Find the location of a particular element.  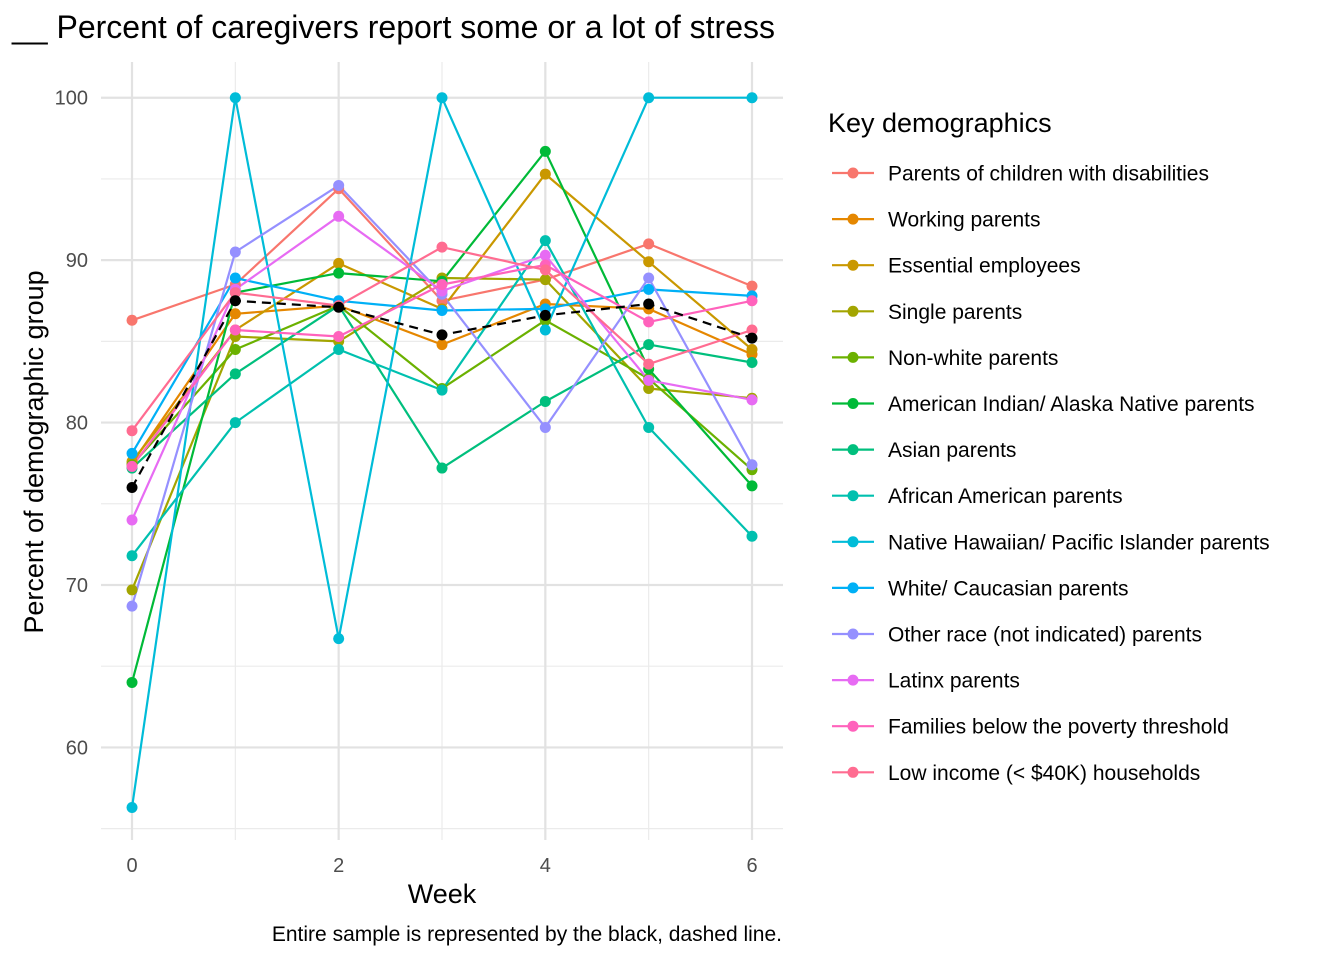

y-tick-label: 90 is located at coordinates (77, 261).